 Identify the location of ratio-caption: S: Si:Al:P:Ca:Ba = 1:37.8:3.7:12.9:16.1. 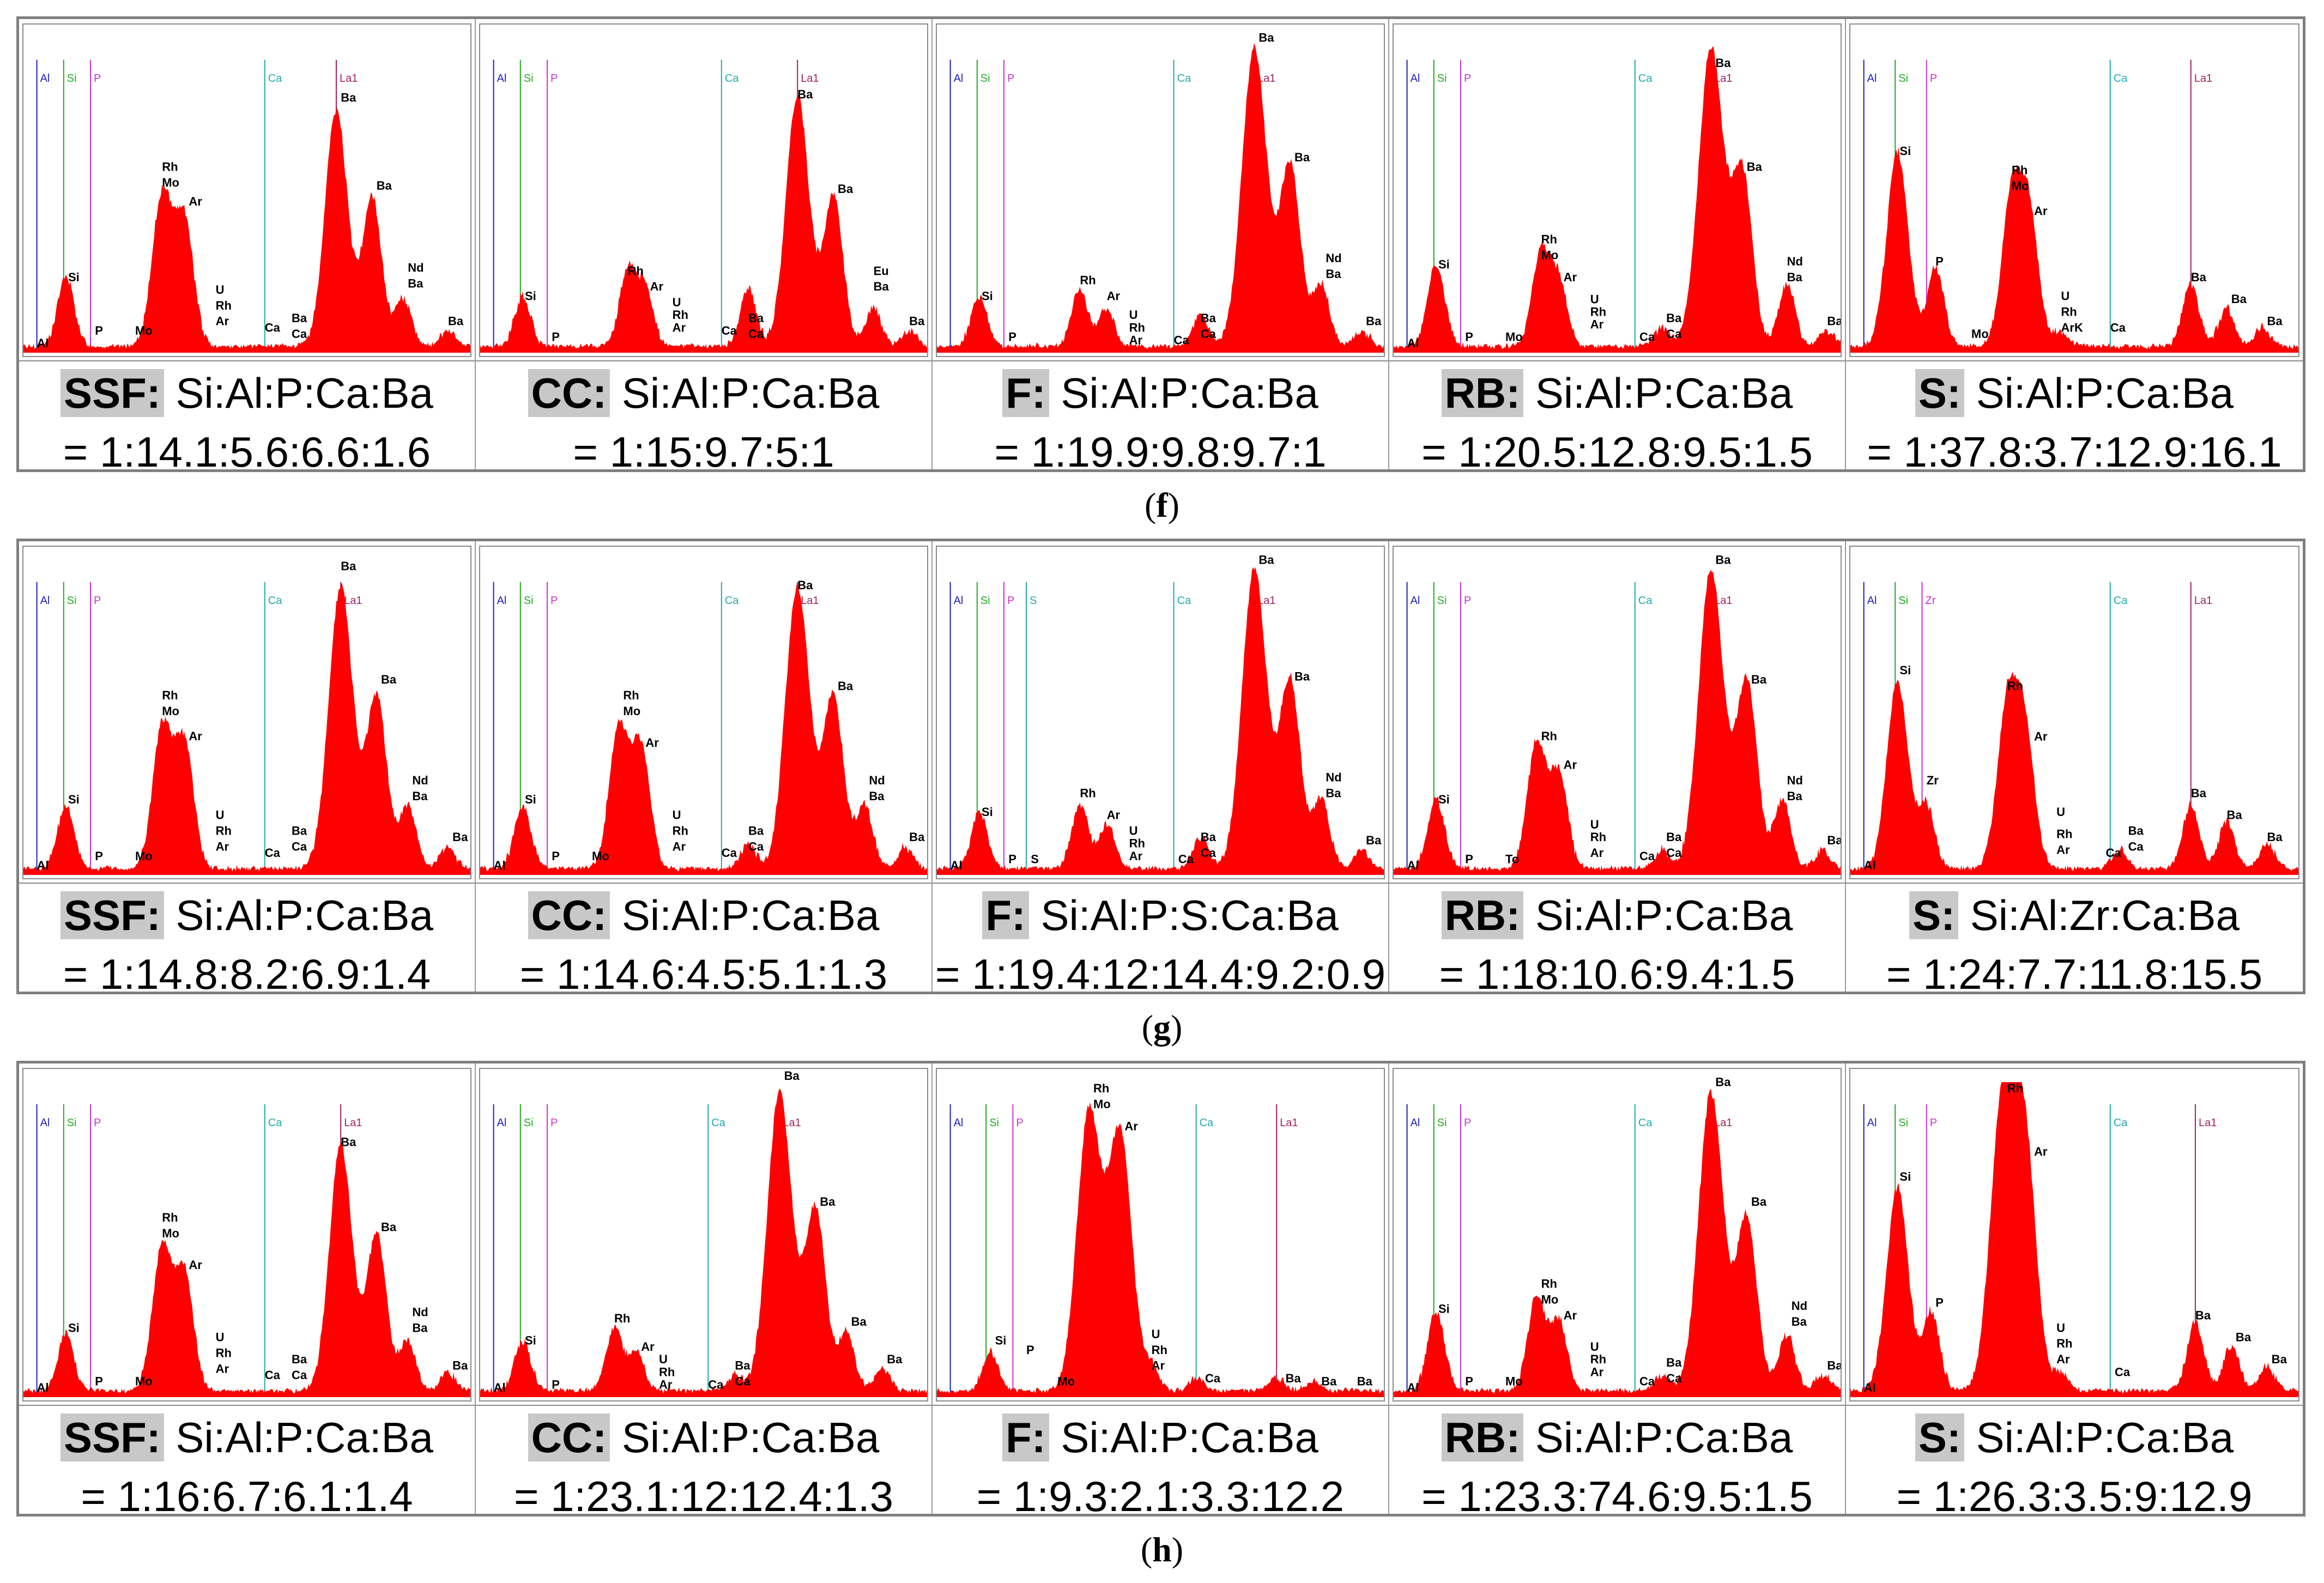
(2075, 423).